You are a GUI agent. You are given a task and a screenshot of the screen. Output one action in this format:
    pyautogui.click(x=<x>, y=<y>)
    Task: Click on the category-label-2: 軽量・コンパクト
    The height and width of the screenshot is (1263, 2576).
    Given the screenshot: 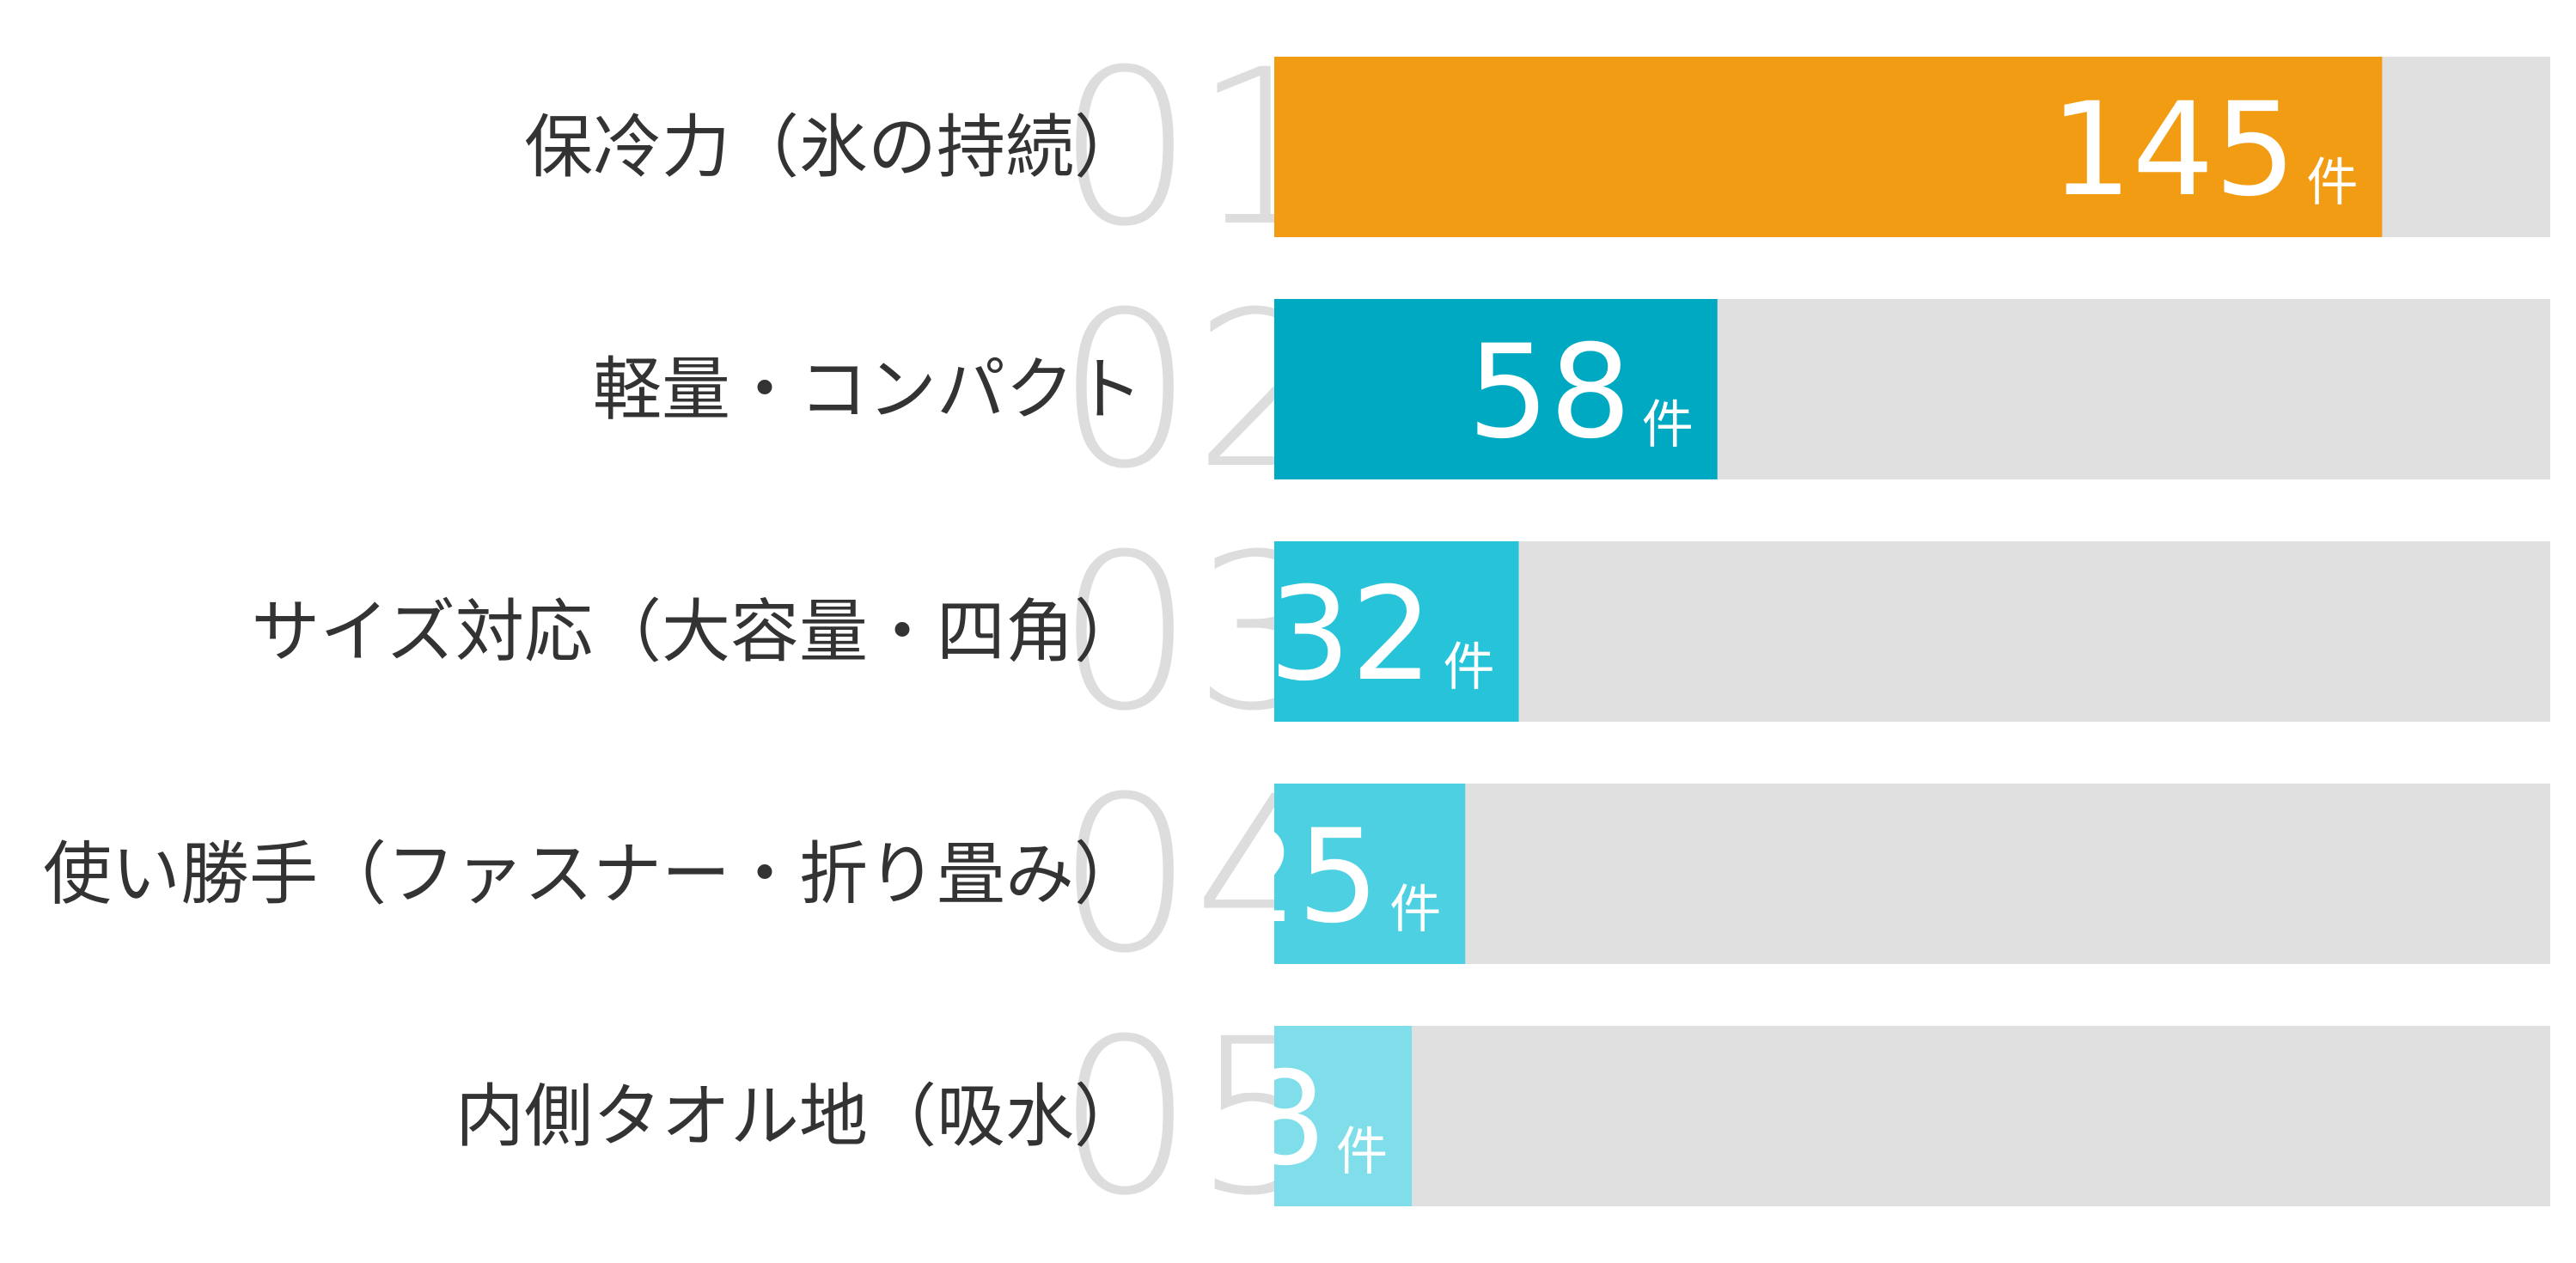 What is the action you would take?
    pyautogui.click(x=868, y=390)
    